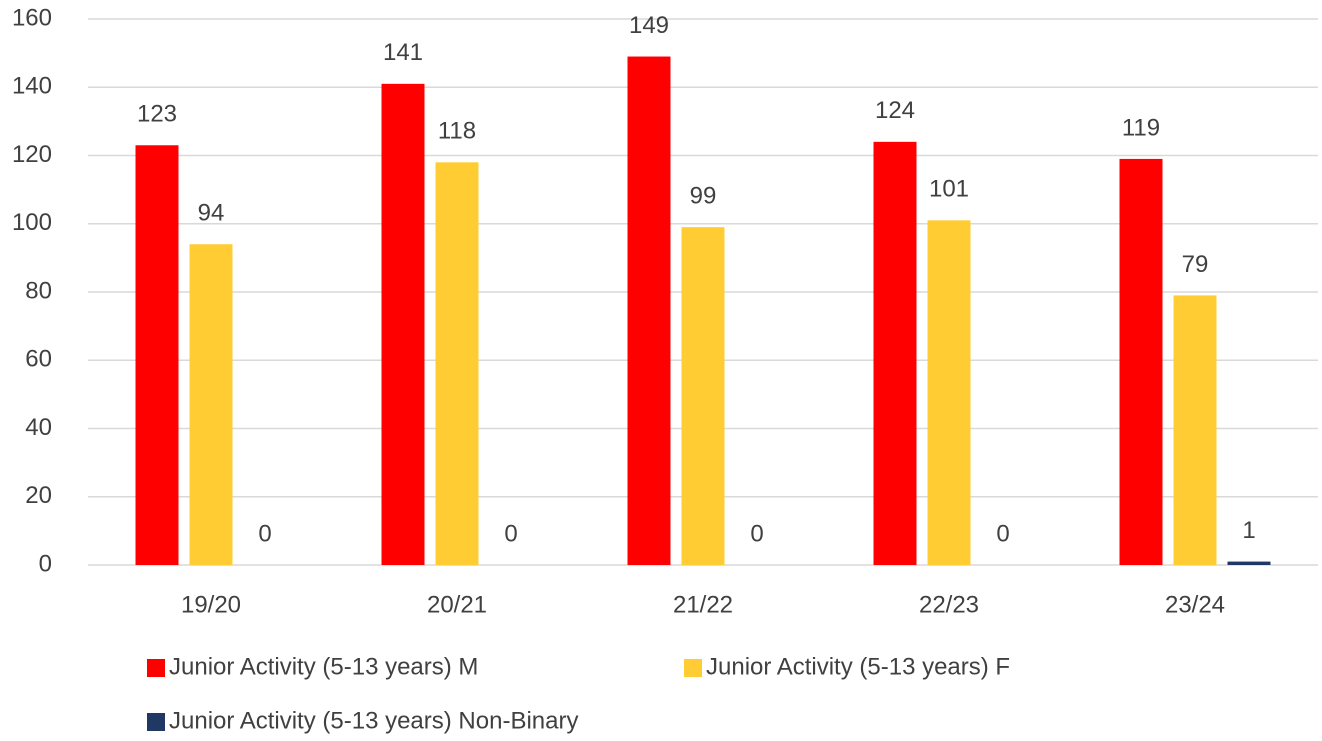  What do you see at coordinates (32, 17) in the screenshot?
I see `y-tick-label: 160` at bounding box center [32, 17].